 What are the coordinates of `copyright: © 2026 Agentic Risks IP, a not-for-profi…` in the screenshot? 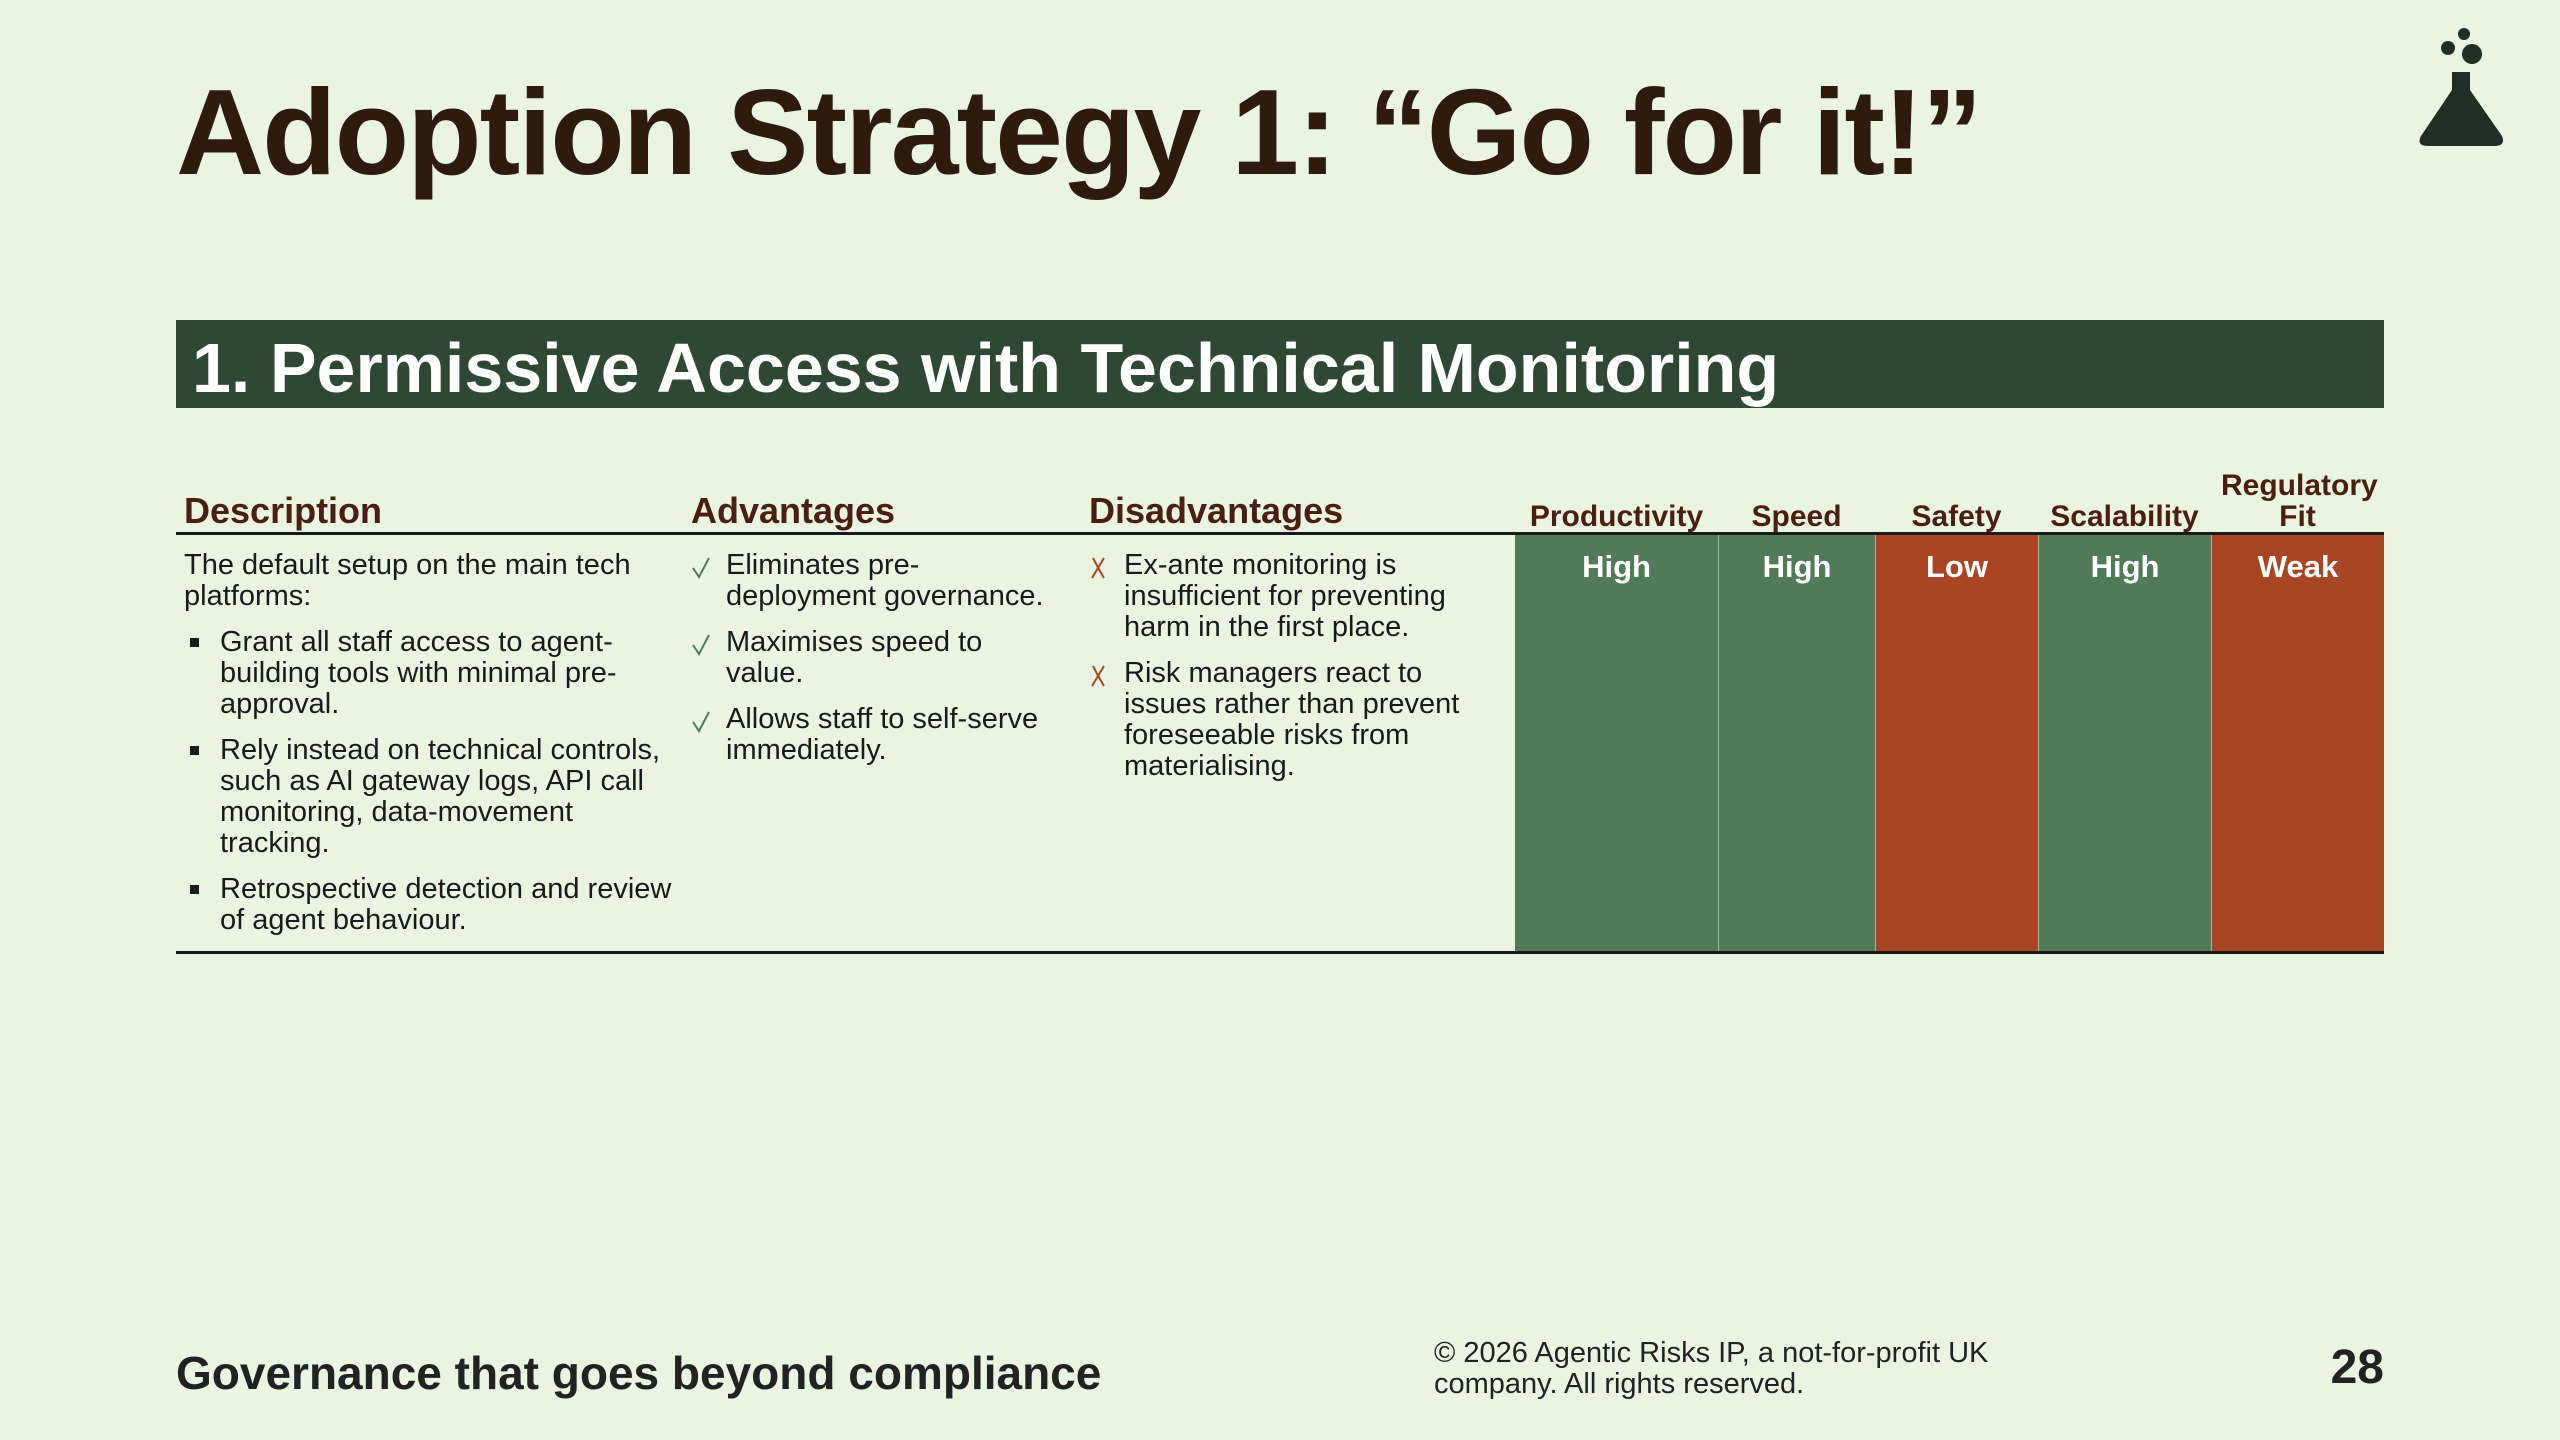 It's located at (1711, 1368).